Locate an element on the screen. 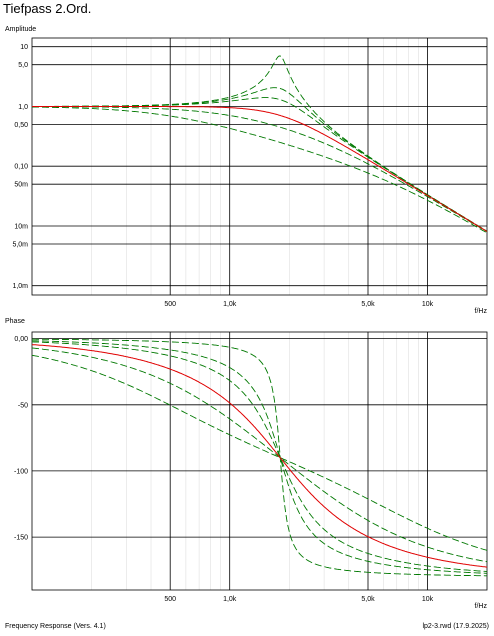 This screenshot has height=636, width=494. phase-y-tick-label: -50 is located at coordinates (23, 405).